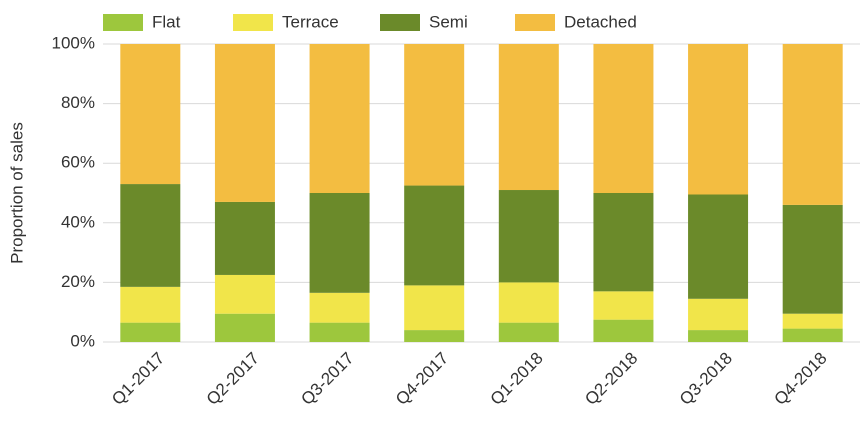  Describe the element at coordinates (166, 21) in the screenshot. I see `legend-label: Flat` at that location.